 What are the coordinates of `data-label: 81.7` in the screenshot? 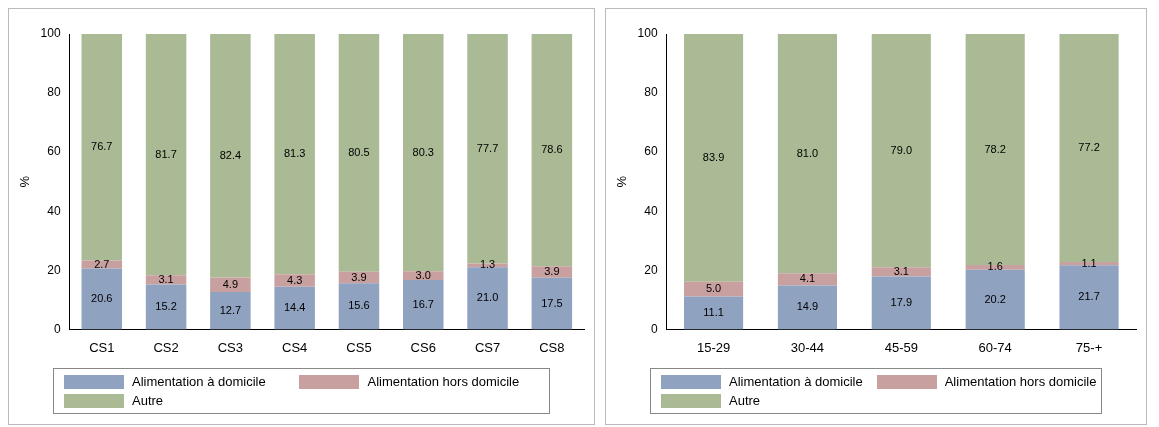 It's located at (166, 153).